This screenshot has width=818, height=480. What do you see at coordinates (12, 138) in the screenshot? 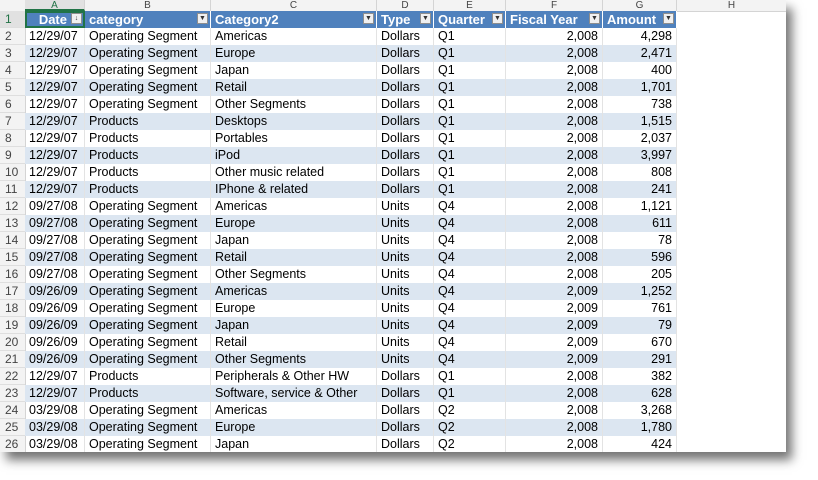
I see `row-header: 8` at bounding box center [12, 138].